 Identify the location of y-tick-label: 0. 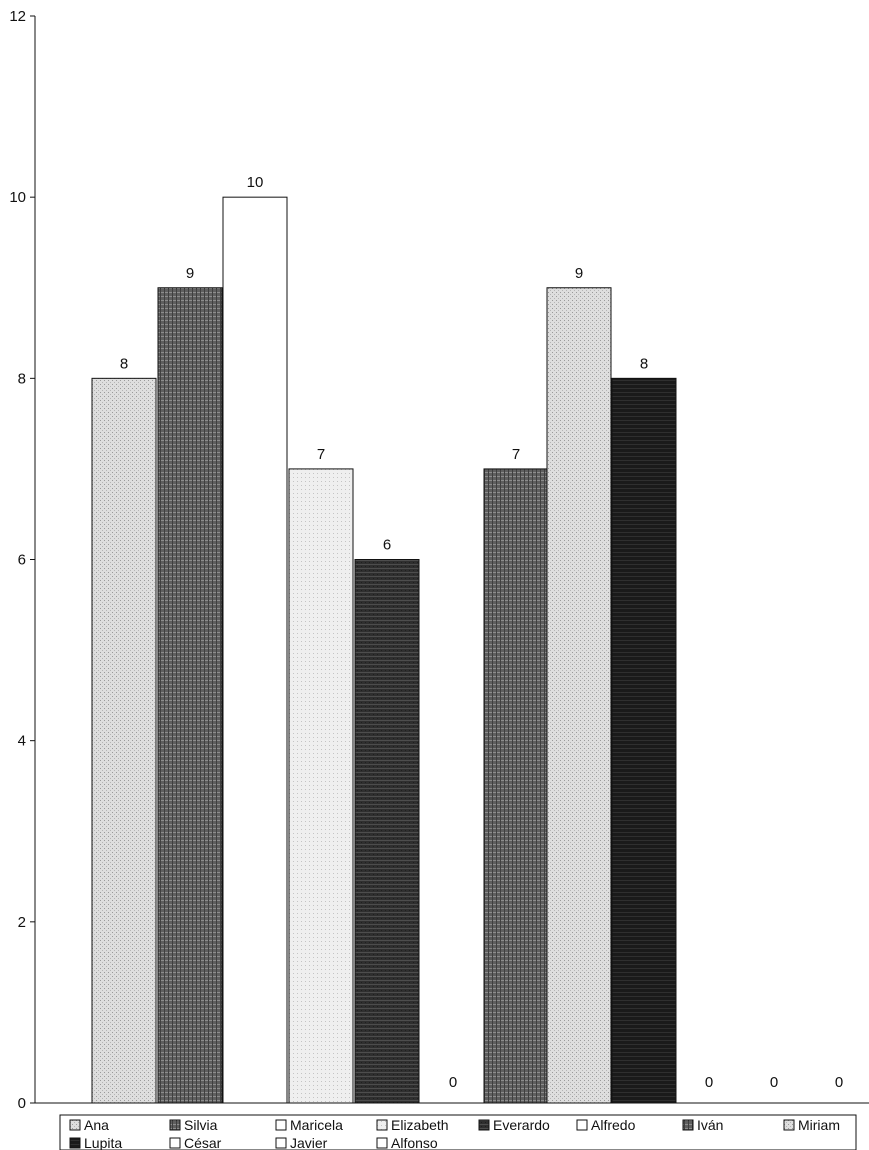
(22, 1103).